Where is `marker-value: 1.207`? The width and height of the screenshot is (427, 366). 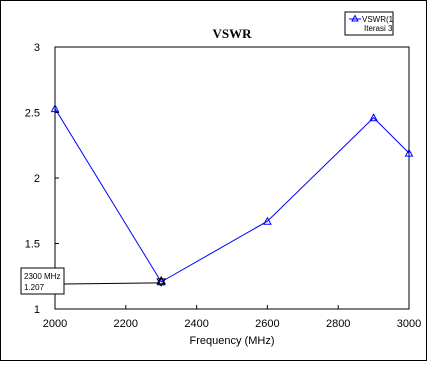 marker-value: 1.207 is located at coordinates (34, 287).